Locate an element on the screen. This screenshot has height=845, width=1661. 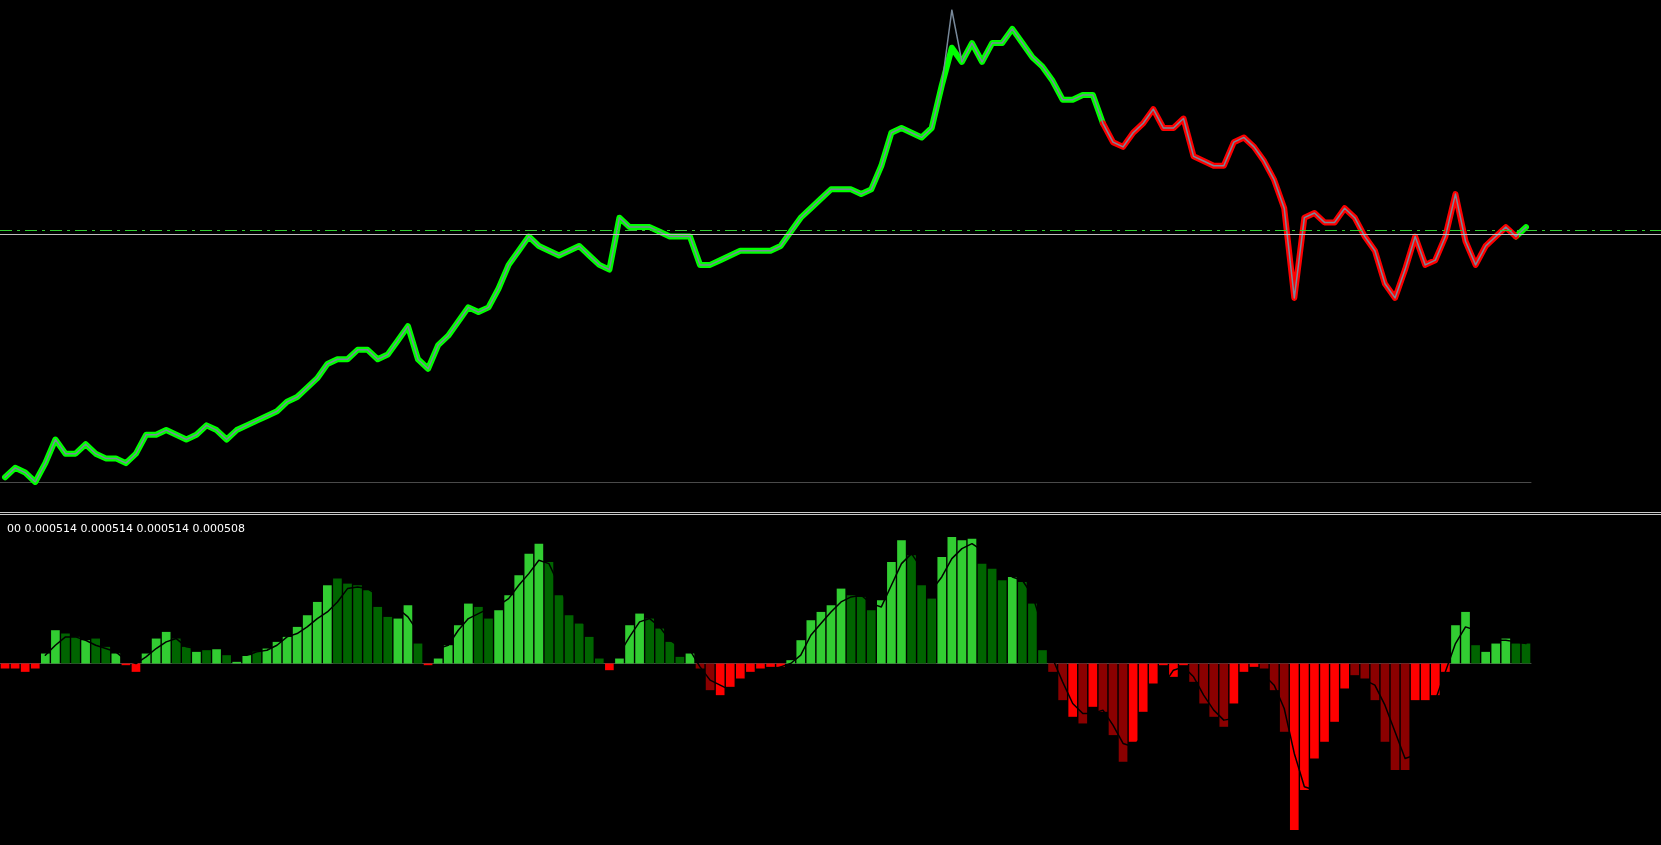
chart-title: 00 0.000514 0.000514 0.000514 0.000508 is located at coordinates (126, 528).